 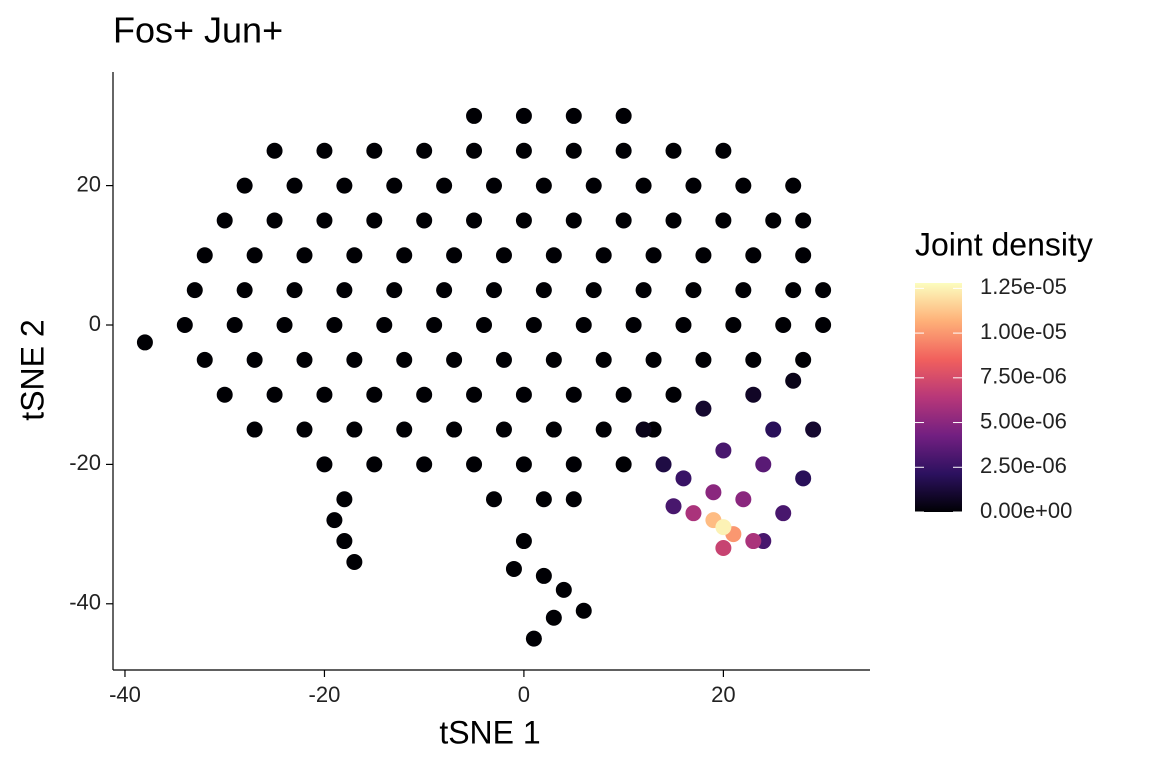 What do you see at coordinates (723, 694) in the screenshot?
I see `x-tick-label: 20` at bounding box center [723, 694].